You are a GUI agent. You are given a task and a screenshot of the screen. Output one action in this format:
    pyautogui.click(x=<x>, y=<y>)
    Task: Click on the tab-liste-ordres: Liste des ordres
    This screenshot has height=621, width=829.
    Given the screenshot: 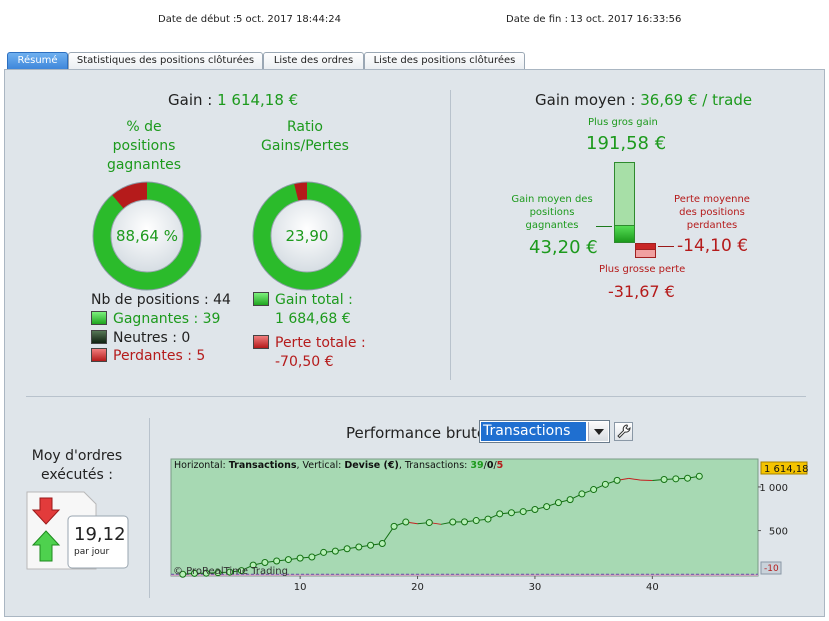 What is the action you would take?
    pyautogui.click(x=313, y=61)
    